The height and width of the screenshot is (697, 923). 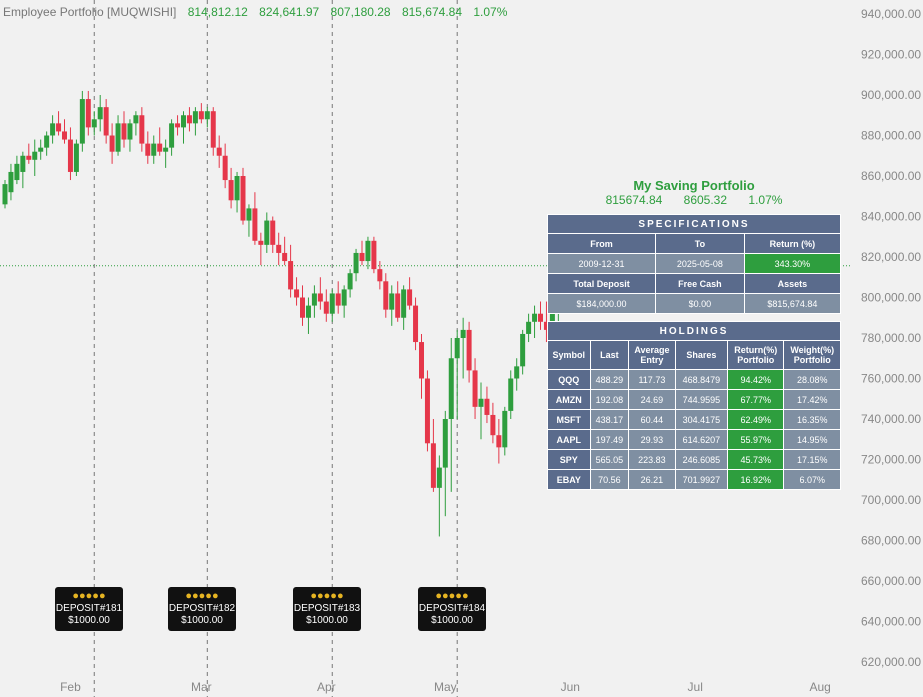 I want to click on deposit-label: ●●●●● DEPOSIT#184 $1000.00, so click(x=452, y=609).